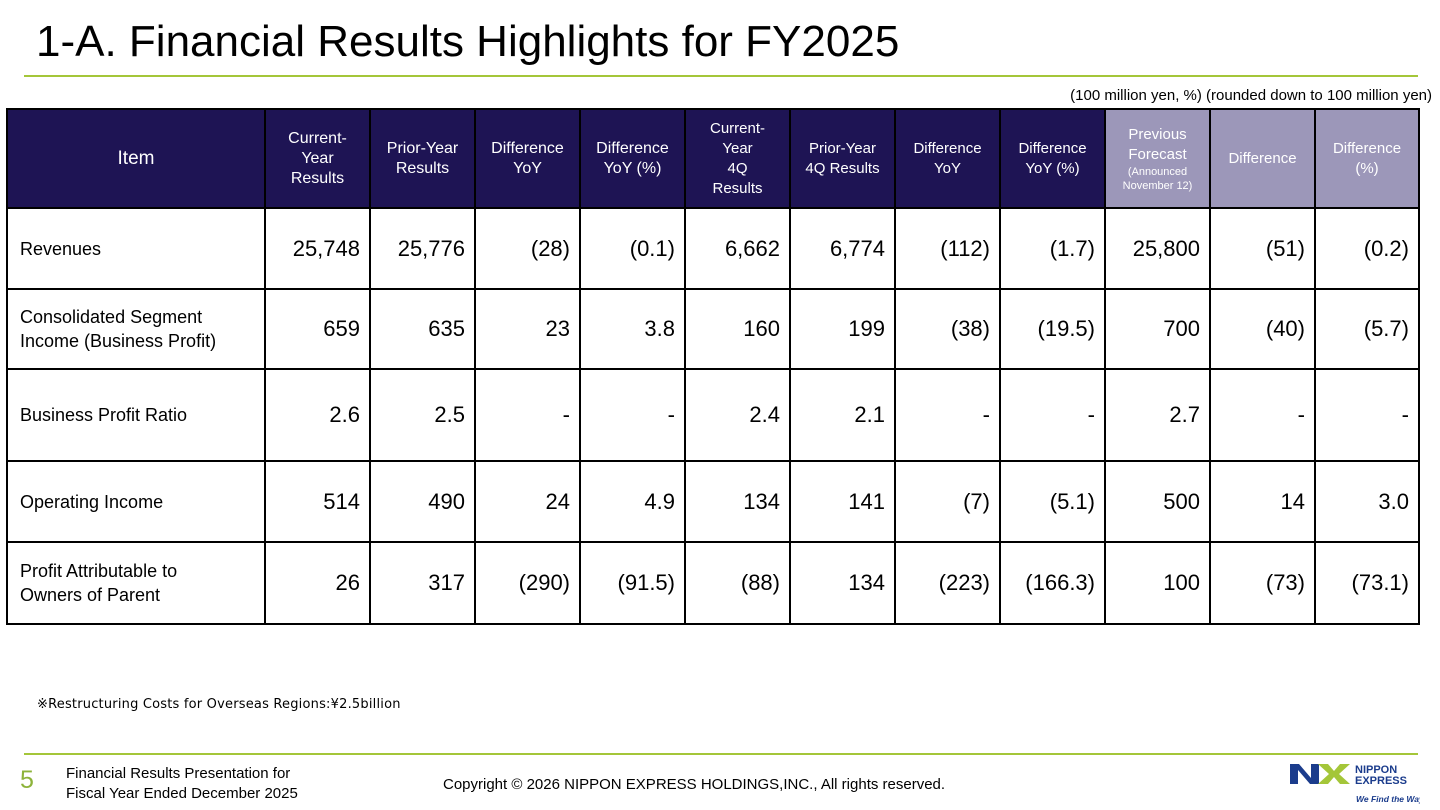  Describe the element at coordinates (136, 583) in the screenshot. I see `row-label: Profit Attributable to Owners of Parent` at that location.